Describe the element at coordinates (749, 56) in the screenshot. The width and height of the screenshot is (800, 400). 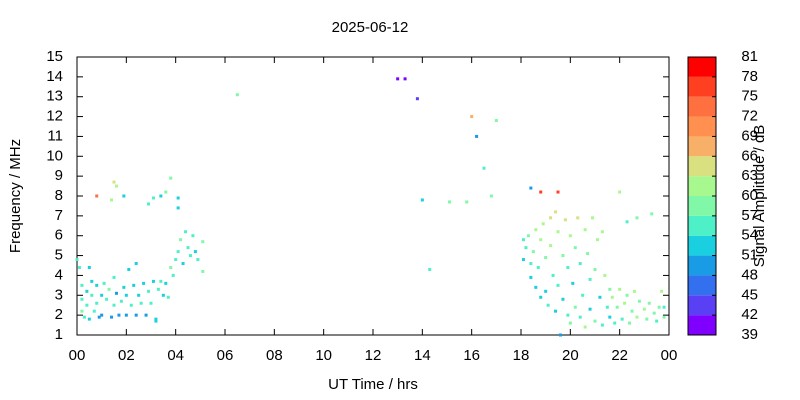
I see `colorbar-tick-label: 81` at that location.